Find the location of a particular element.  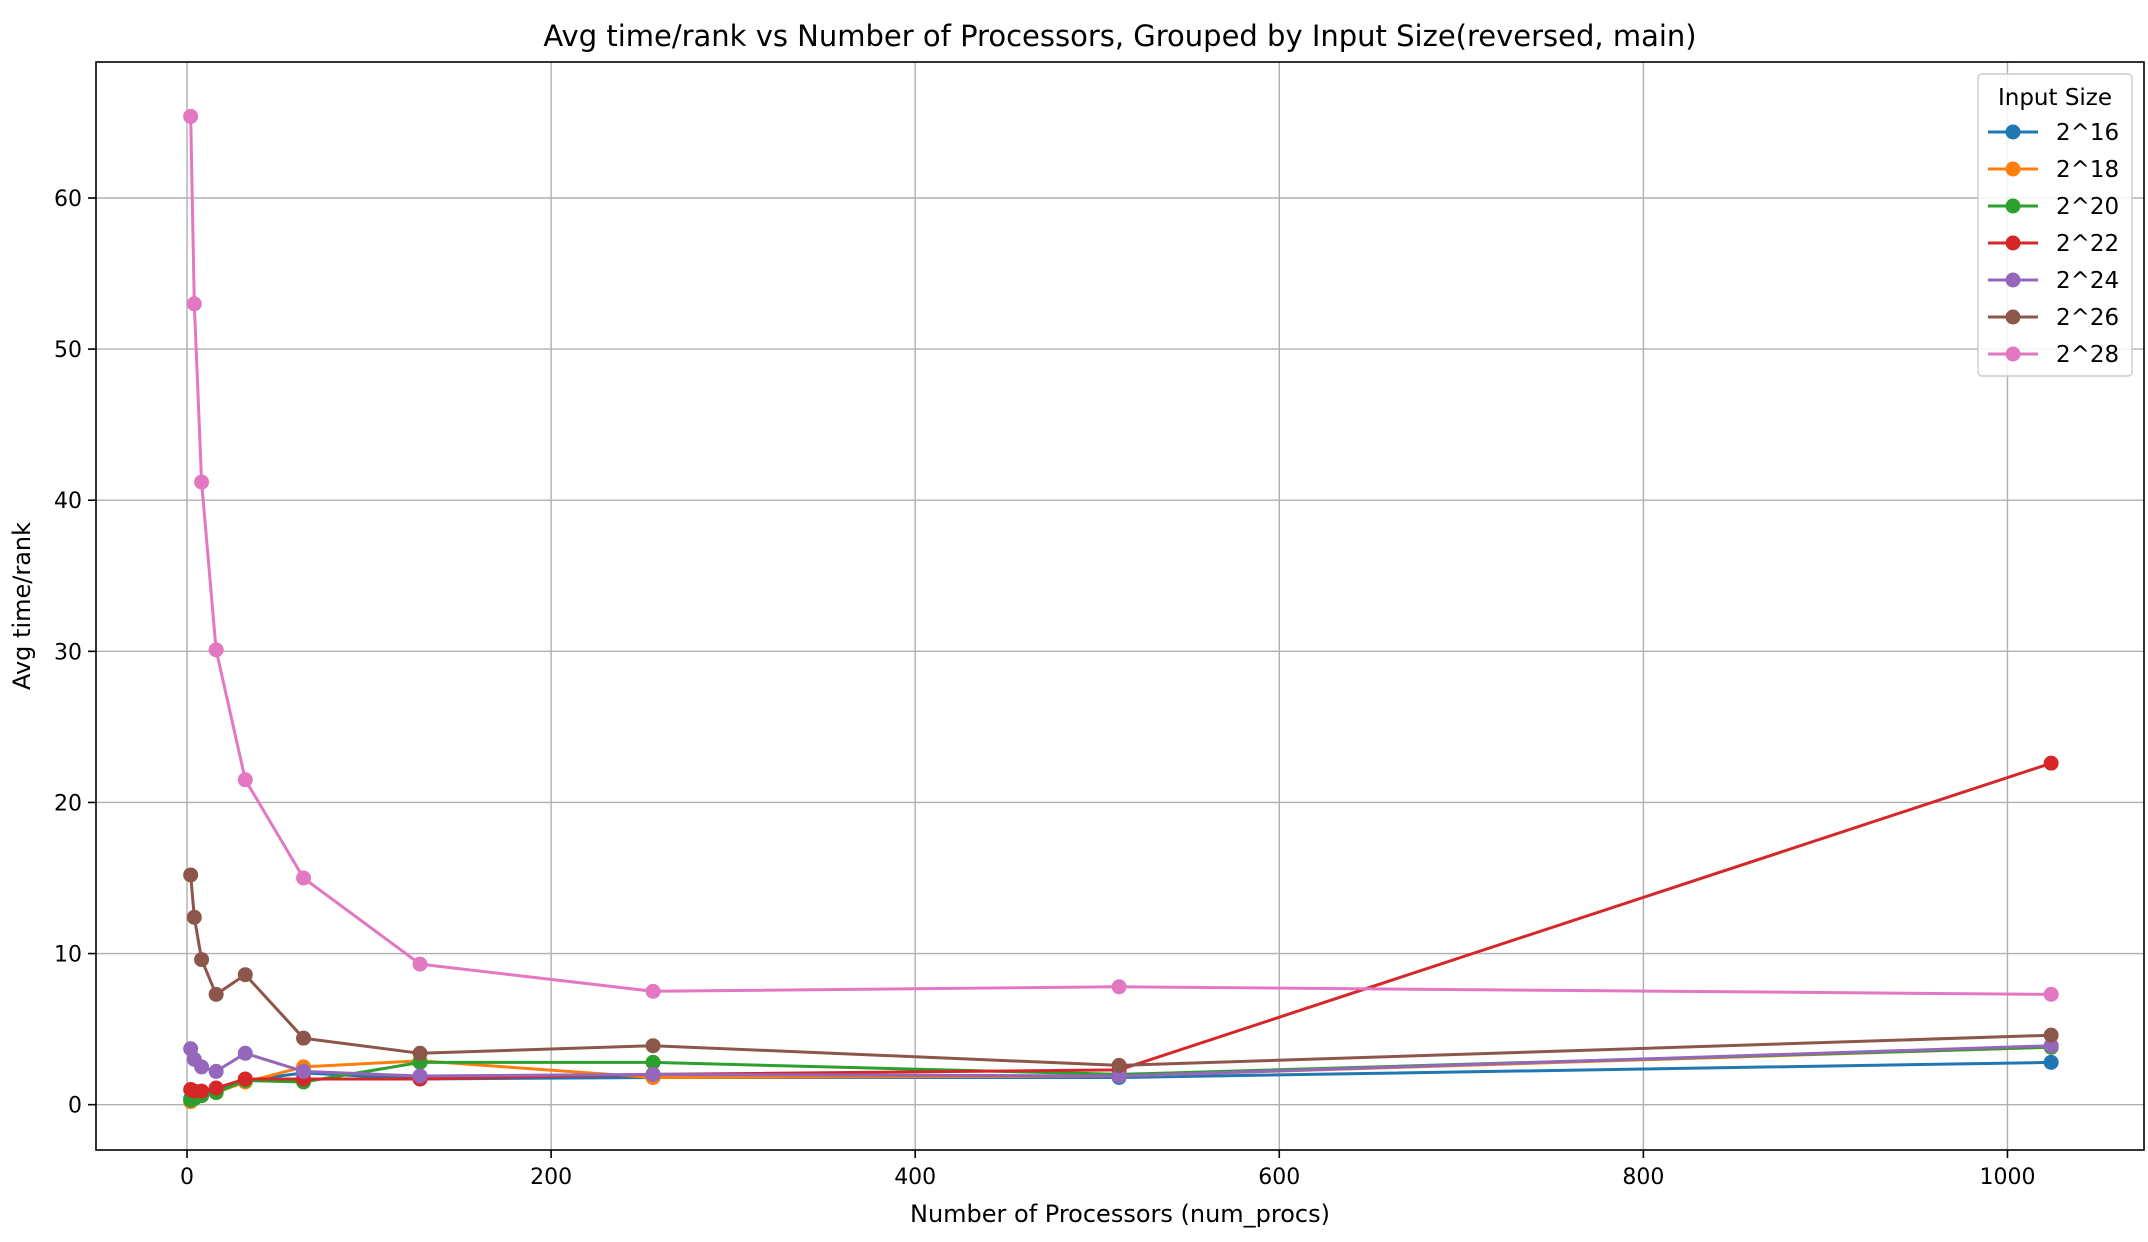

legend-label: 2^28 is located at coordinates (2087, 355).